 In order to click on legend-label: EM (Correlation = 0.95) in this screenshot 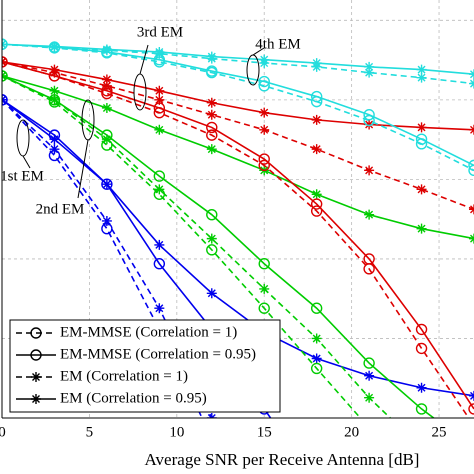, I will do `click(133, 398)`.